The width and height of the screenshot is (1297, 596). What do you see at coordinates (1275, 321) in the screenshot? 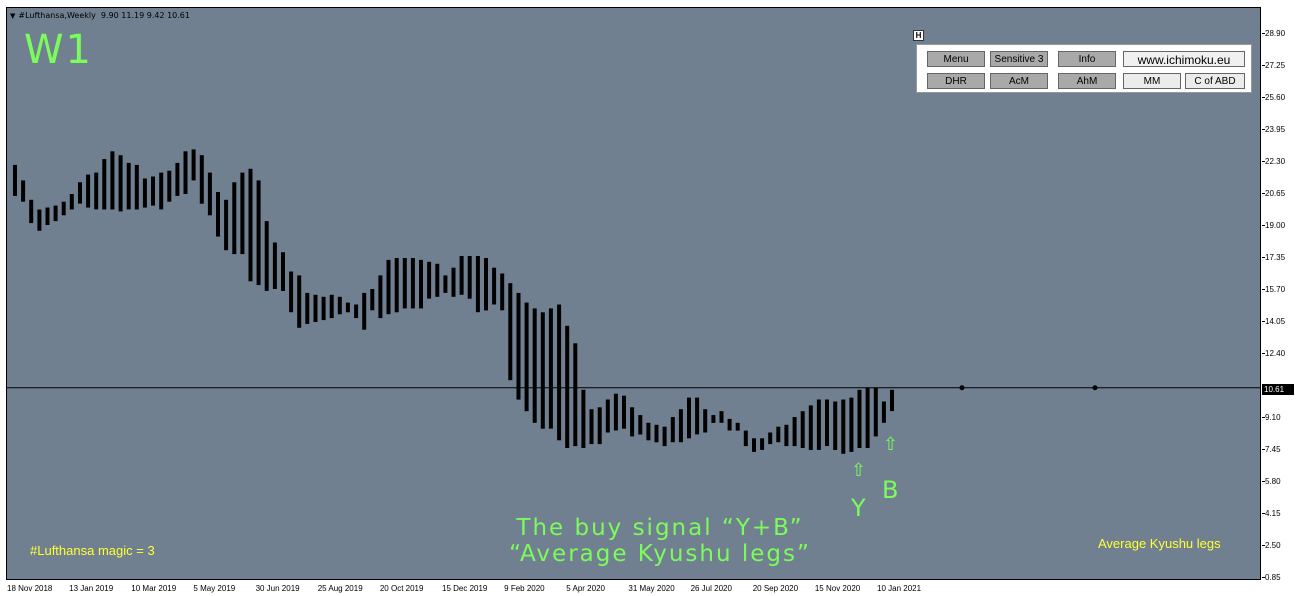
I see `price-tick-label: 14.05` at bounding box center [1275, 321].